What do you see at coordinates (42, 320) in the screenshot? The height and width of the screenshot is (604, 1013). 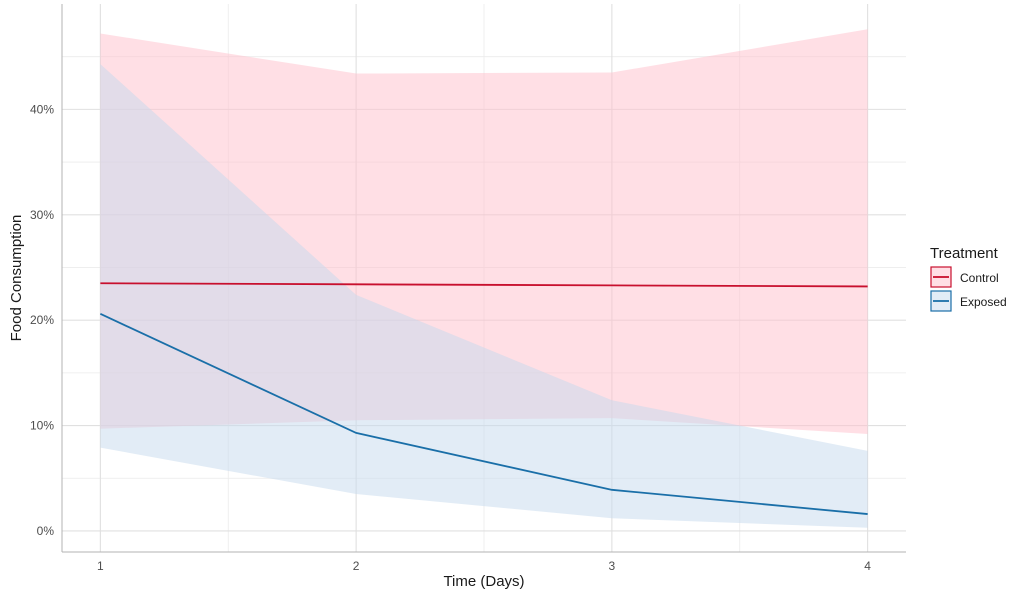 I see `y-tick-label: 20%` at bounding box center [42, 320].